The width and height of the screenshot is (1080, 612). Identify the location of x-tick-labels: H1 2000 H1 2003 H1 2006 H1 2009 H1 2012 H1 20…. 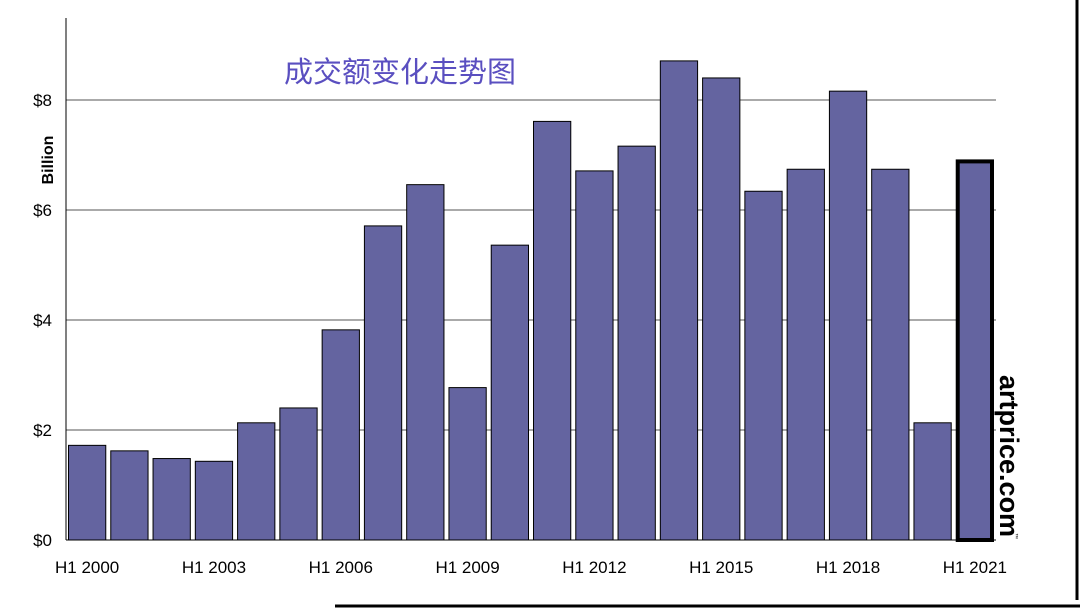
(531, 567).